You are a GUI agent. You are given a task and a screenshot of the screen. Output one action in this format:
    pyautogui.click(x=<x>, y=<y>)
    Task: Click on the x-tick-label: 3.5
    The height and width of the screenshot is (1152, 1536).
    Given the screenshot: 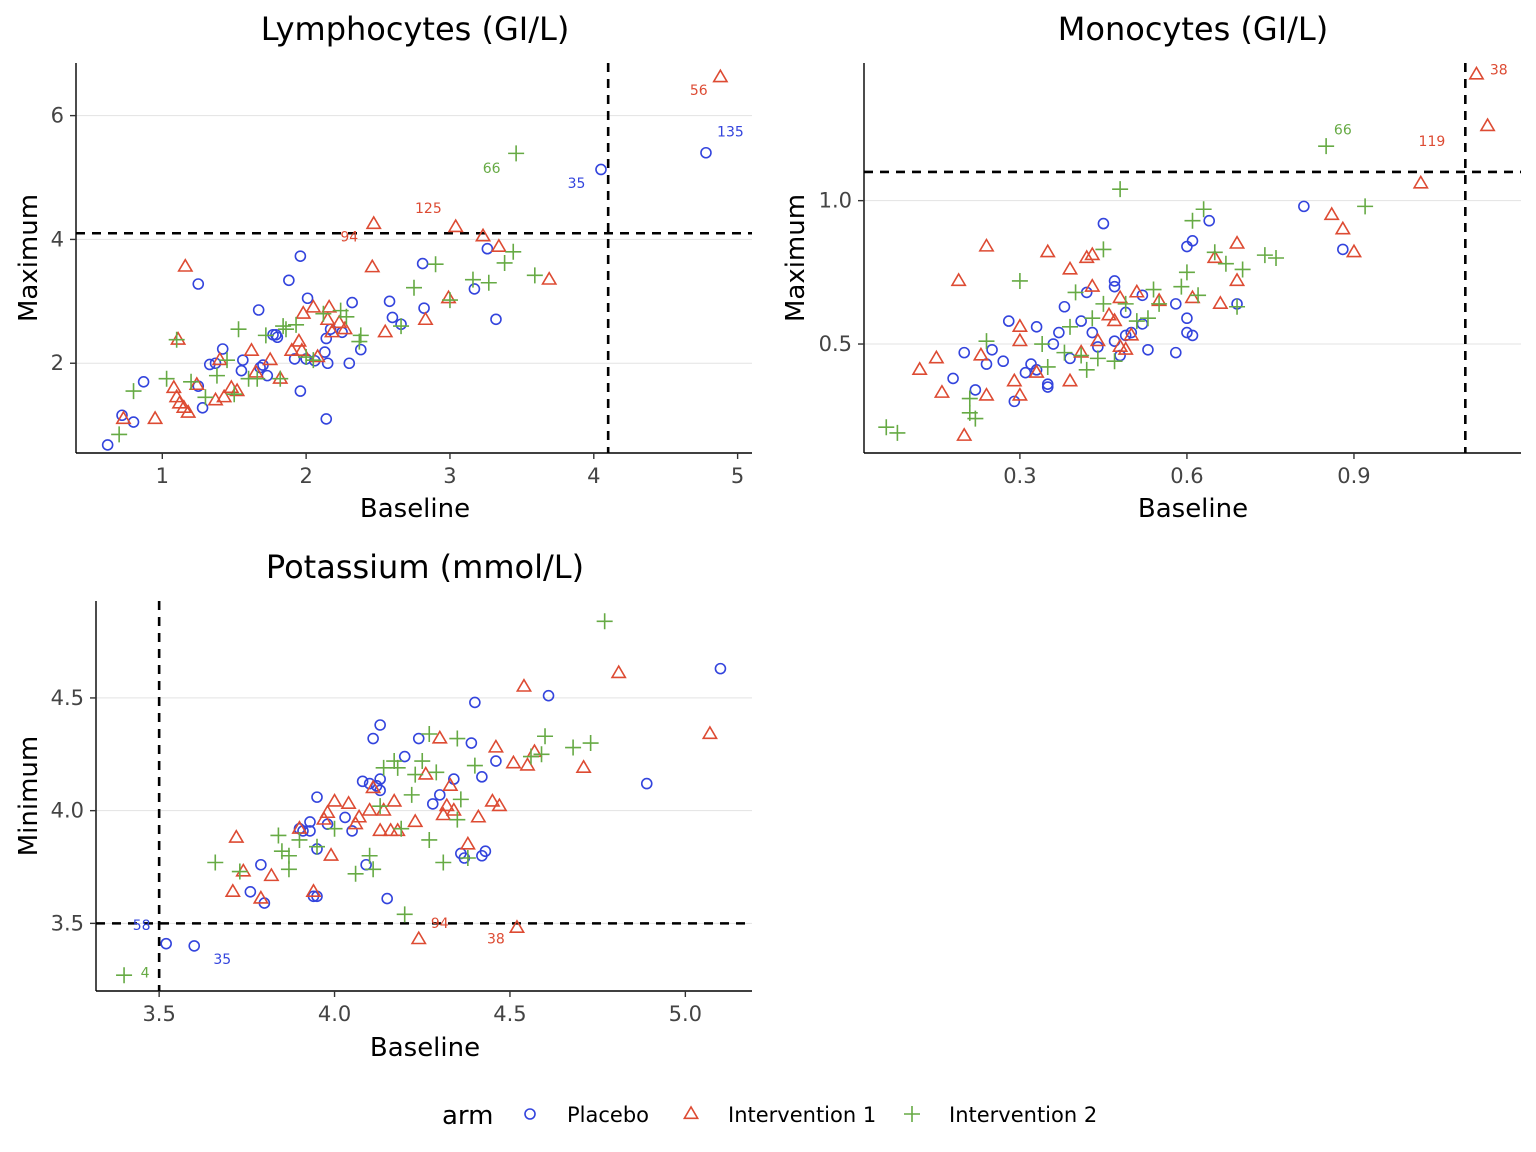 What is the action you would take?
    pyautogui.click(x=158, y=1014)
    